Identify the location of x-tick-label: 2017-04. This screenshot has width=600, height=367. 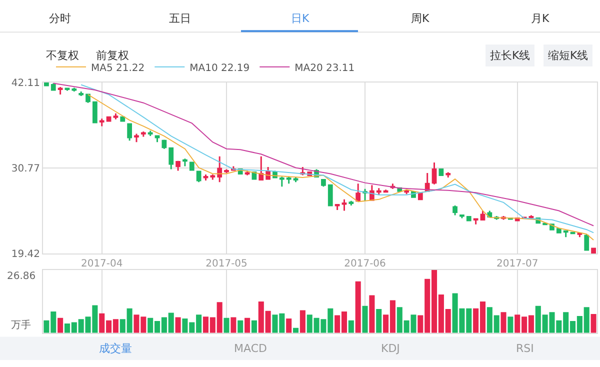
(101, 264).